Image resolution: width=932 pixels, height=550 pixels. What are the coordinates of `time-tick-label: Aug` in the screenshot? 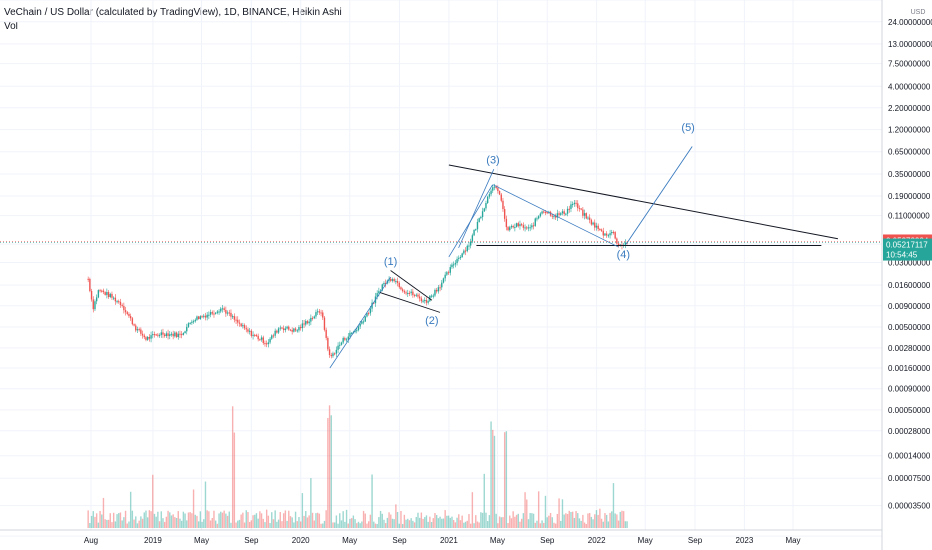 It's located at (91, 540).